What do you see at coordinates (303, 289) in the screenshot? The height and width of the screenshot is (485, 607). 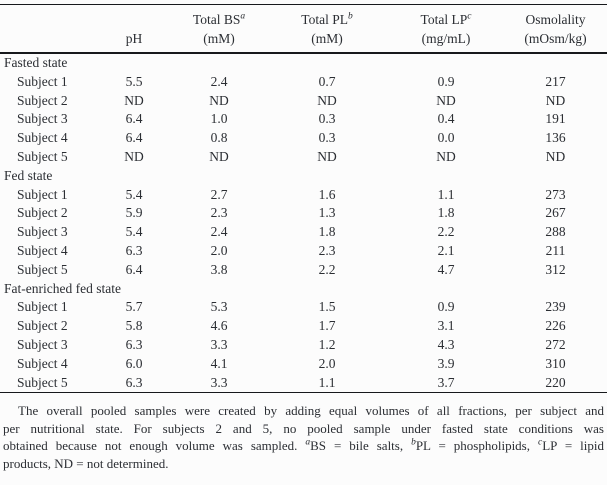 I see `group-header-row: Fat-enriched fed state` at bounding box center [303, 289].